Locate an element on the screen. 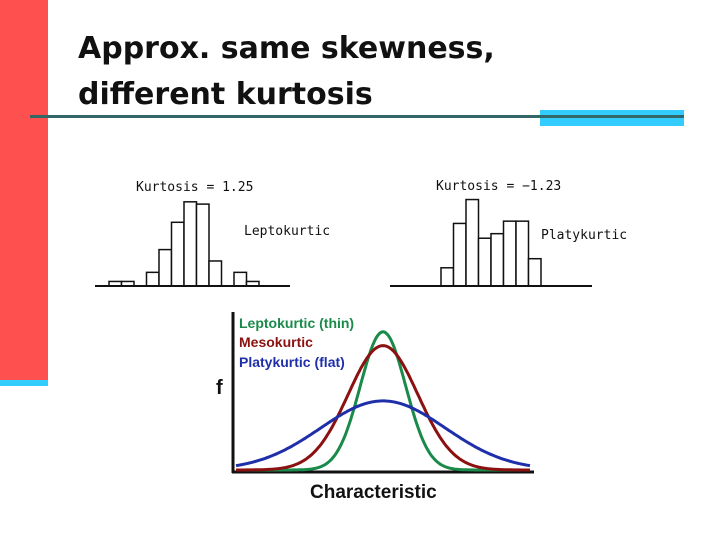 The width and height of the screenshot is (720, 540). slide-title-line2: different kurtosis is located at coordinates (225, 94).